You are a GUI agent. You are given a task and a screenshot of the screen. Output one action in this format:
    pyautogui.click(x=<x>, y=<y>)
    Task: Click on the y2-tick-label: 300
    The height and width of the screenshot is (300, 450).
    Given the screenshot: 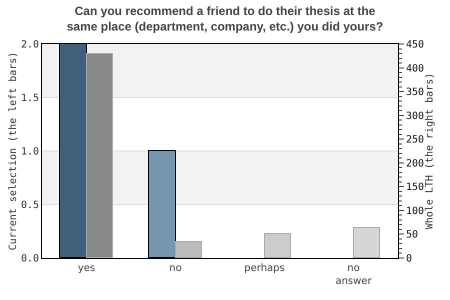 What is the action you would take?
    pyautogui.click(x=415, y=116)
    